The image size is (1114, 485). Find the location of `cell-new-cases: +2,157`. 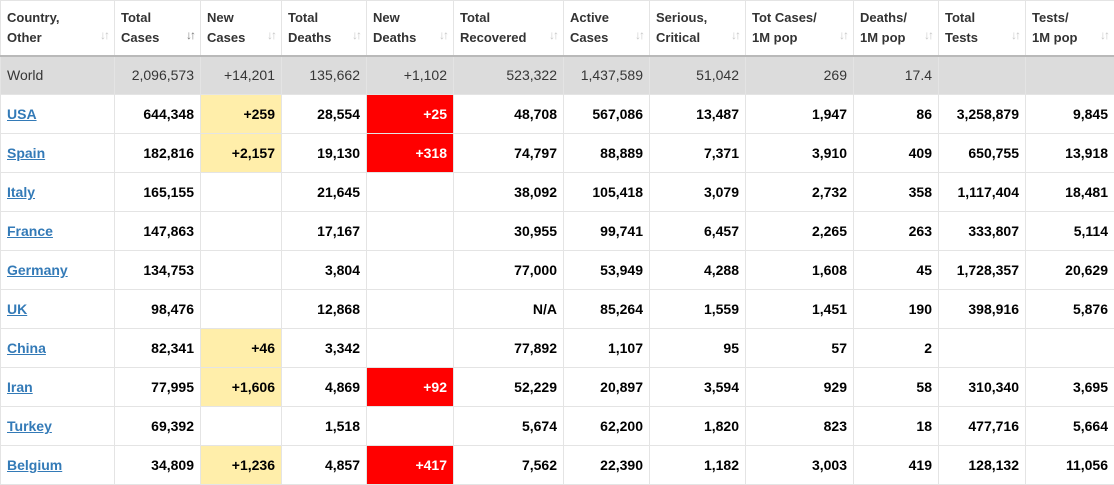

cell-new-cases: +2,157 is located at coordinates (241, 153).